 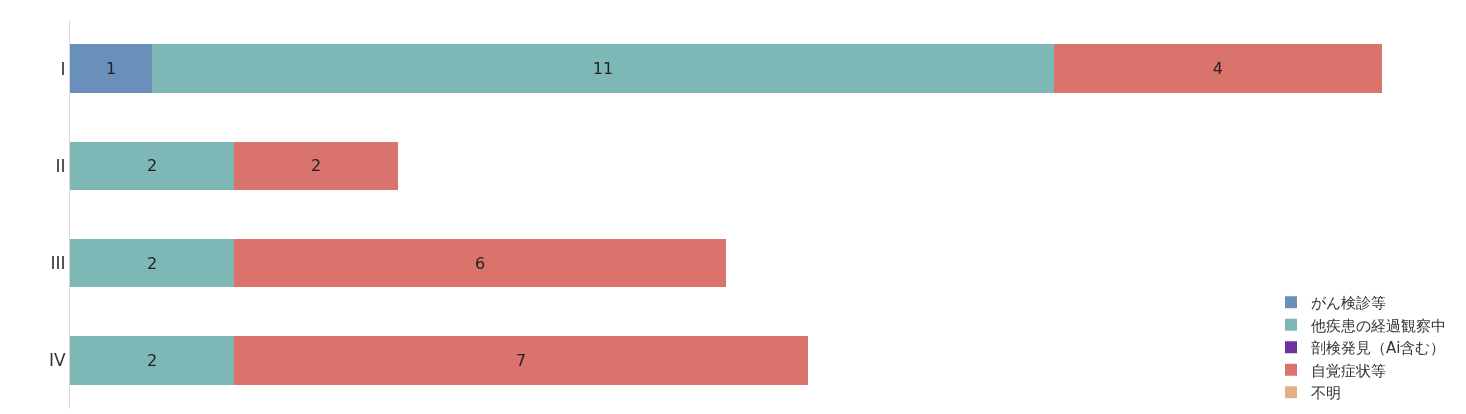 I want to click on y-tick-label: II, so click(x=60, y=165).